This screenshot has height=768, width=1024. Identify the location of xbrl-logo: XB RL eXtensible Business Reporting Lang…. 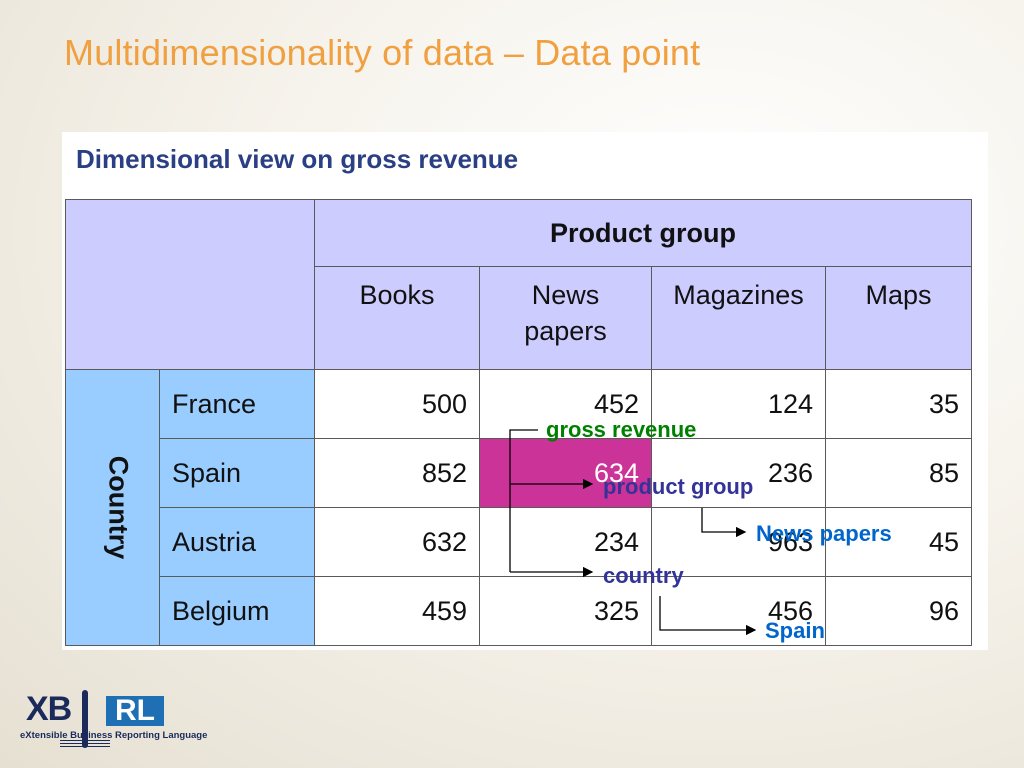
(113, 720).